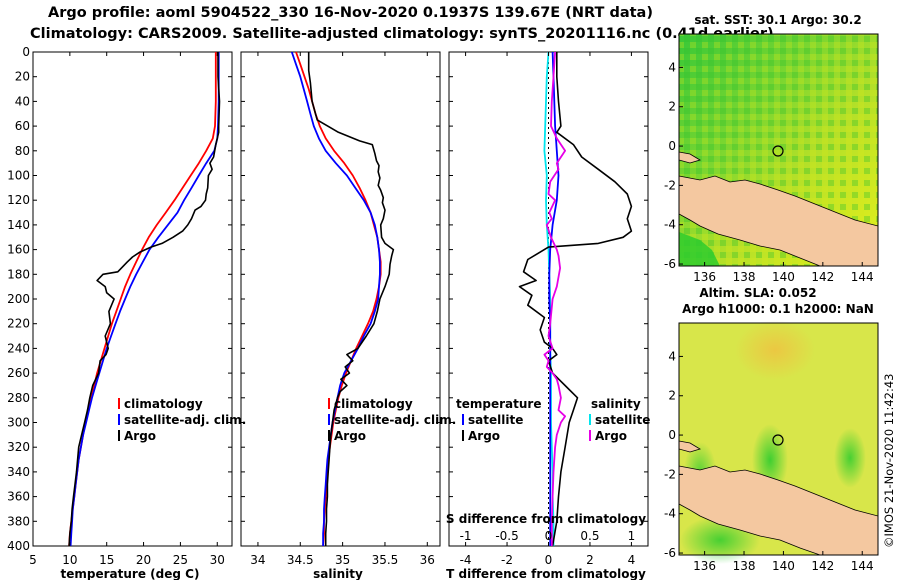 Image resolution: width=900 pixels, height=580 pixels. I want to click on series-satellite-adj-clim-, so click(335, 298).